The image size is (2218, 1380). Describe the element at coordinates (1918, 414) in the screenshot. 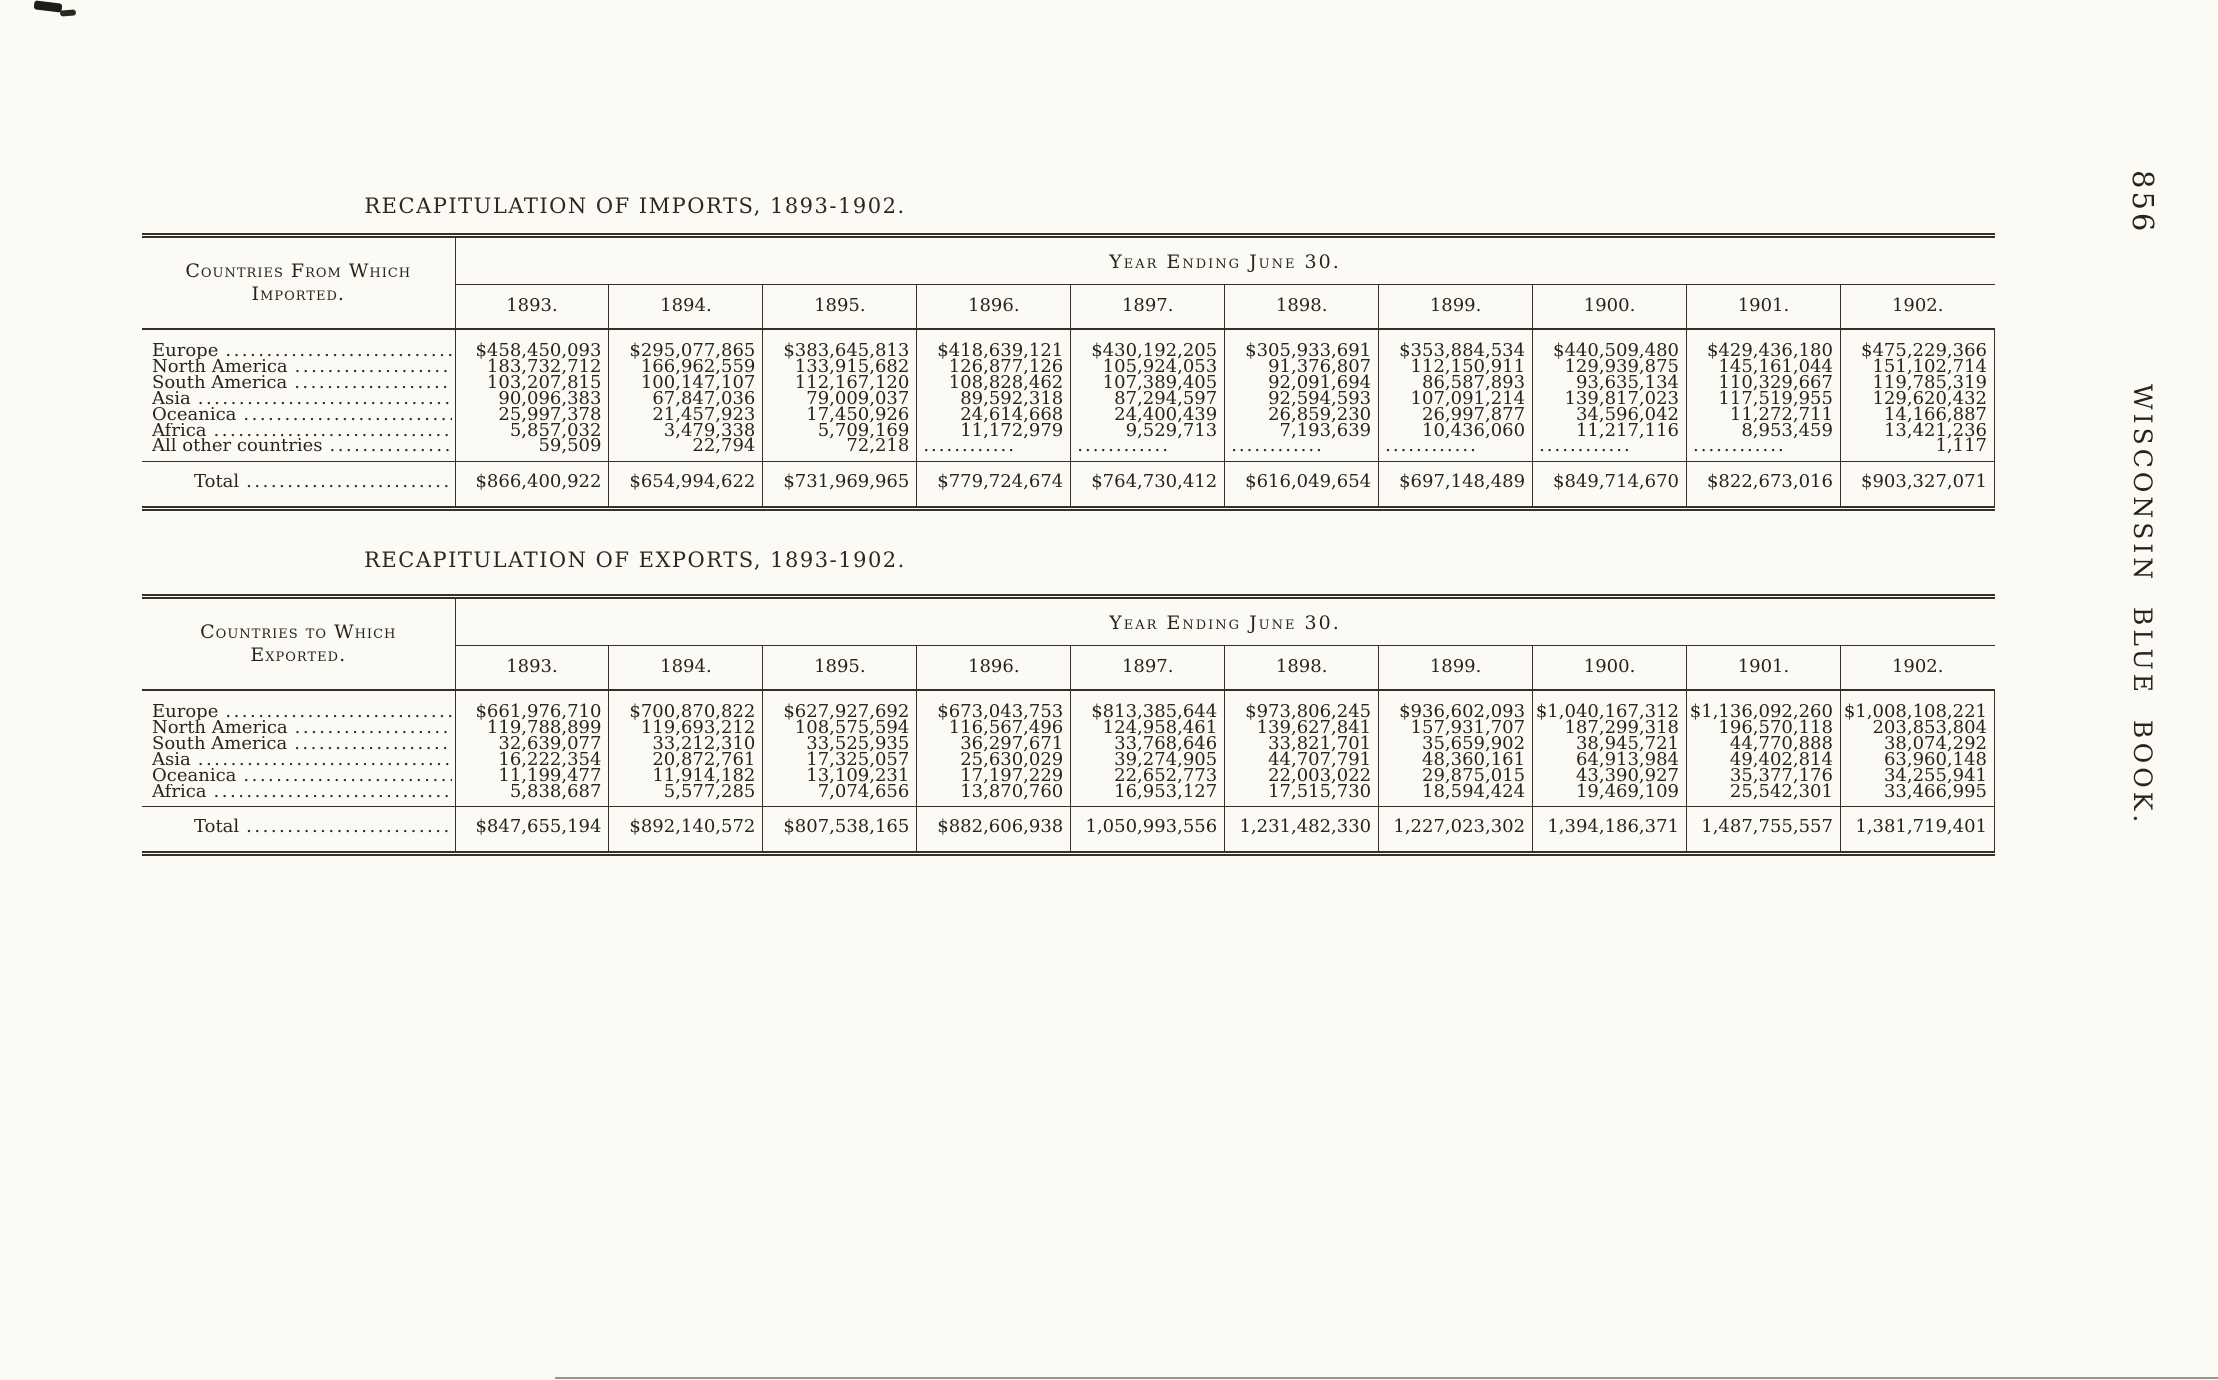

I see `cell: 14,166,887` at that location.